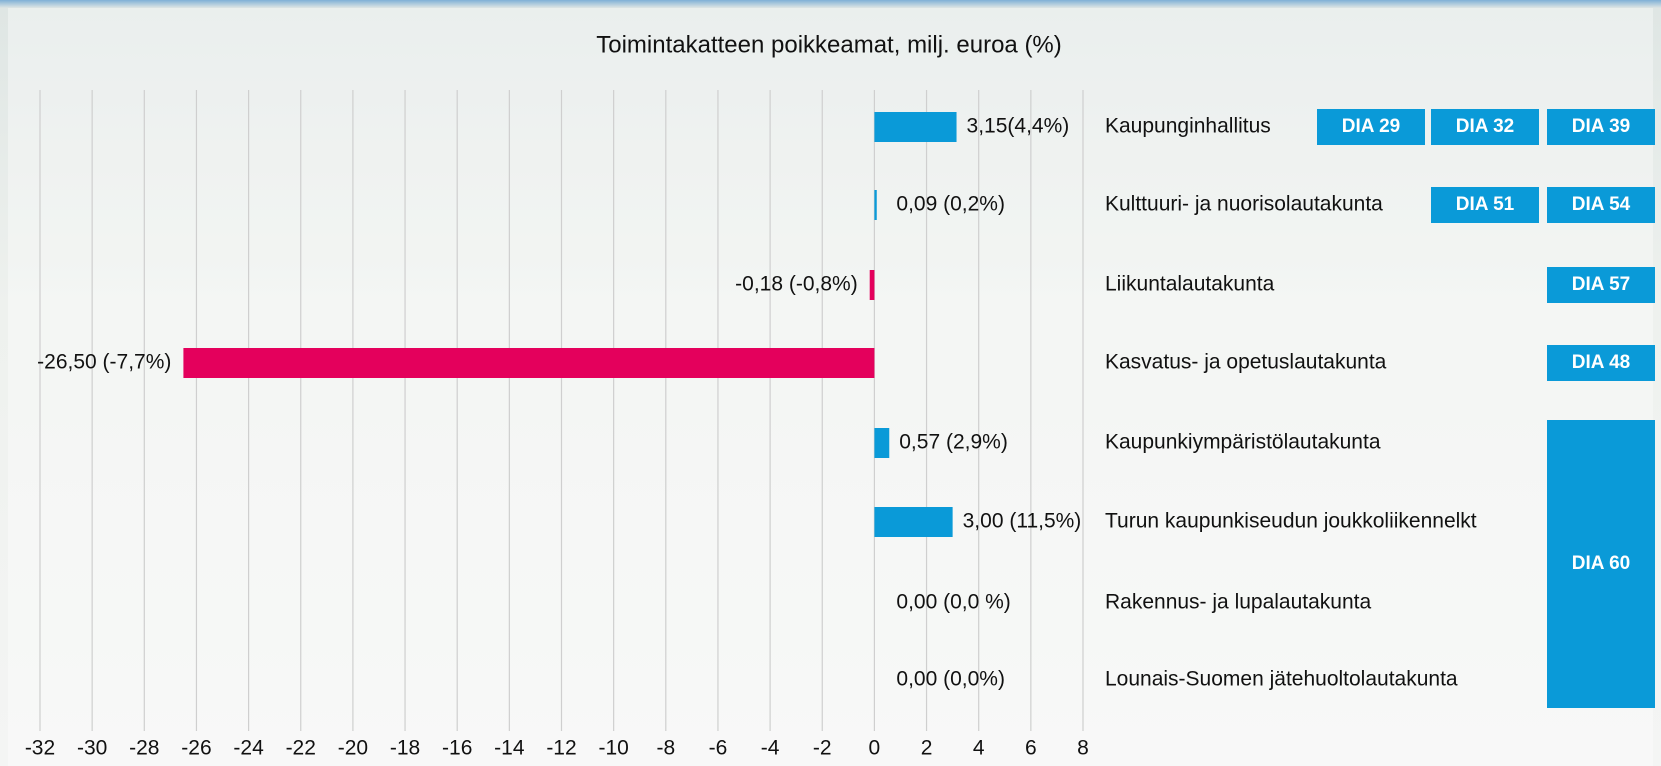 This screenshot has height=766, width=1661. I want to click on slide-link-label: DIA 32, so click(1485, 126).